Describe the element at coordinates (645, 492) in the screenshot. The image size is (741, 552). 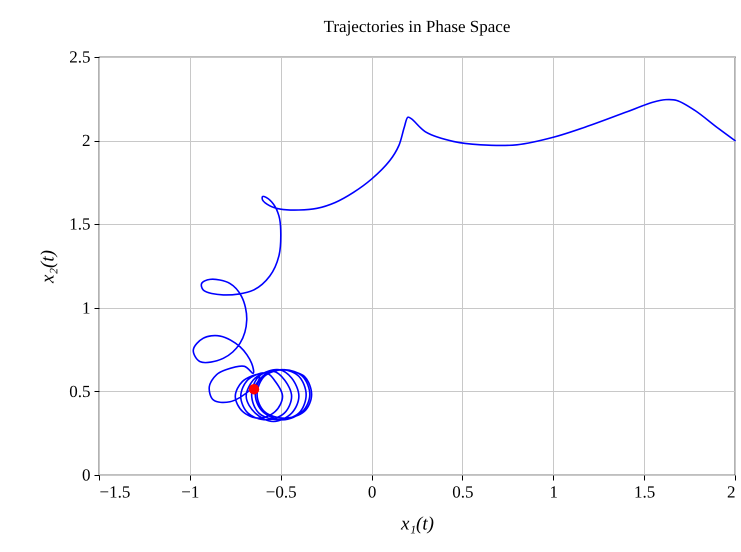
I see `x-tick-label: 1.5` at that location.